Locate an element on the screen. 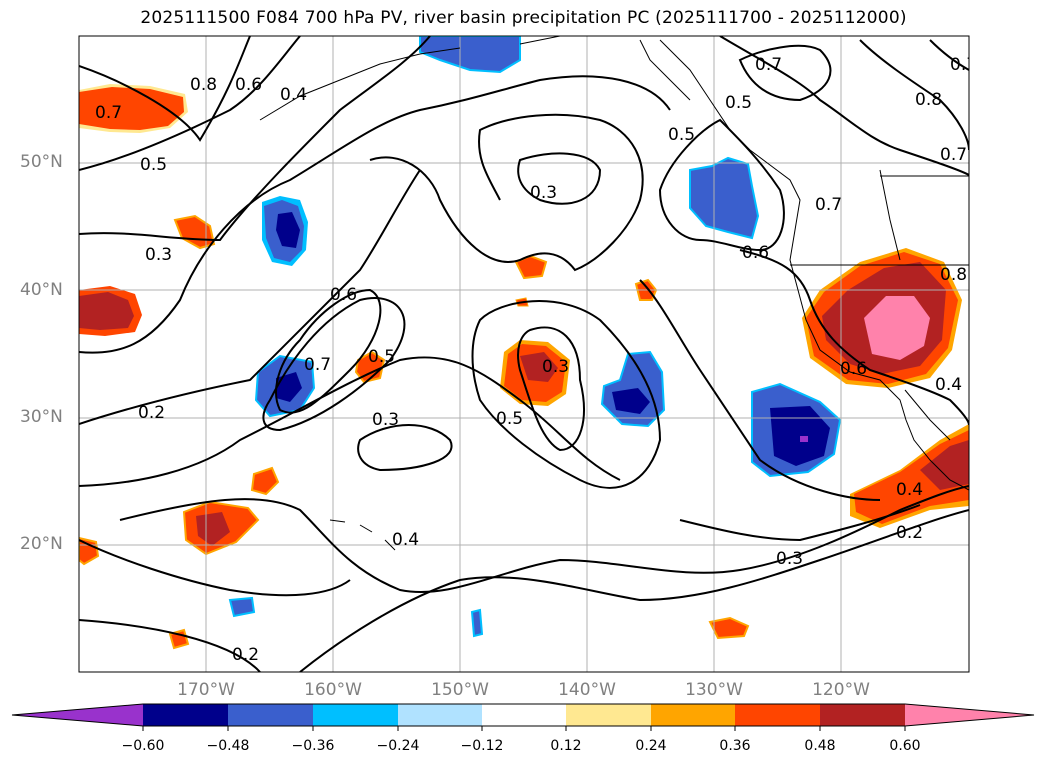 This screenshot has width=1047, height=765. colorbar-extend-high is located at coordinates (969, 715).